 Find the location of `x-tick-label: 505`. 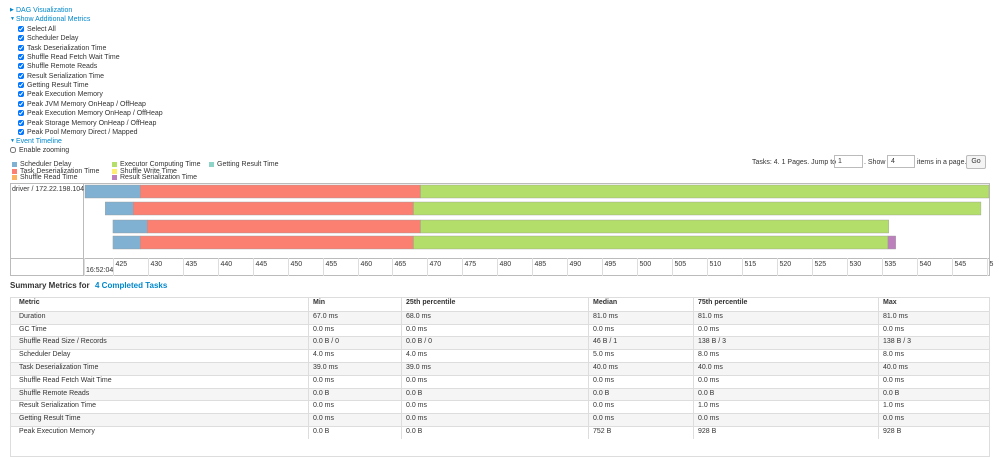

x-tick-label: 505 is located at coordinates (681, 264).